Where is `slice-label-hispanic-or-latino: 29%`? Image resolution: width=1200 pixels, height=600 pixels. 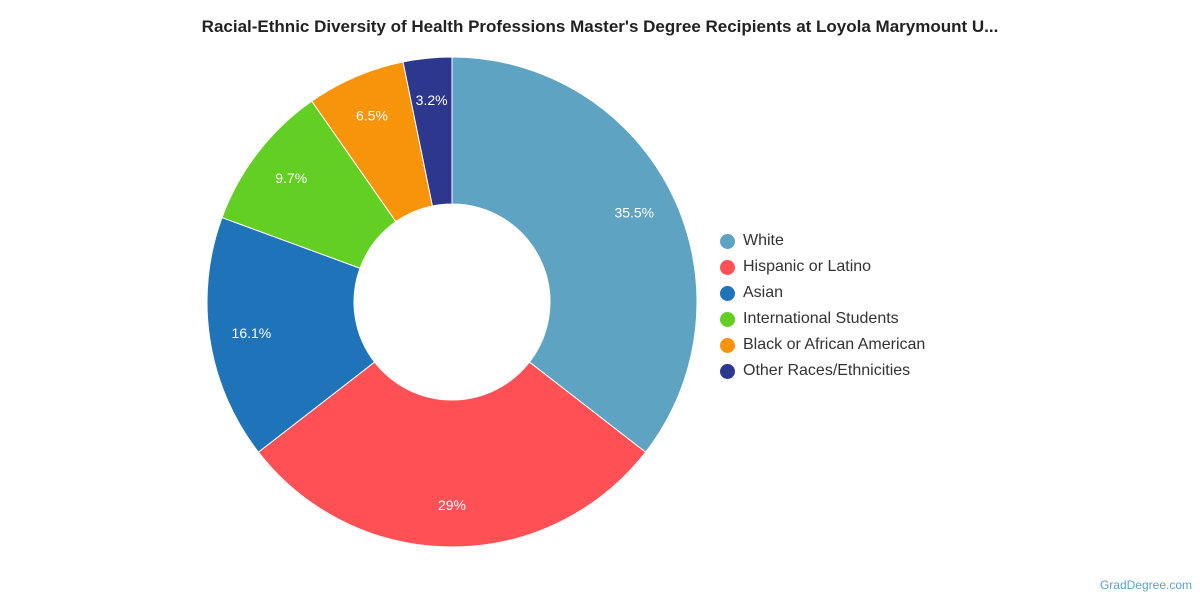
slice-label-hispanic-or-latino: 29% is located at coordinates (452, 505).